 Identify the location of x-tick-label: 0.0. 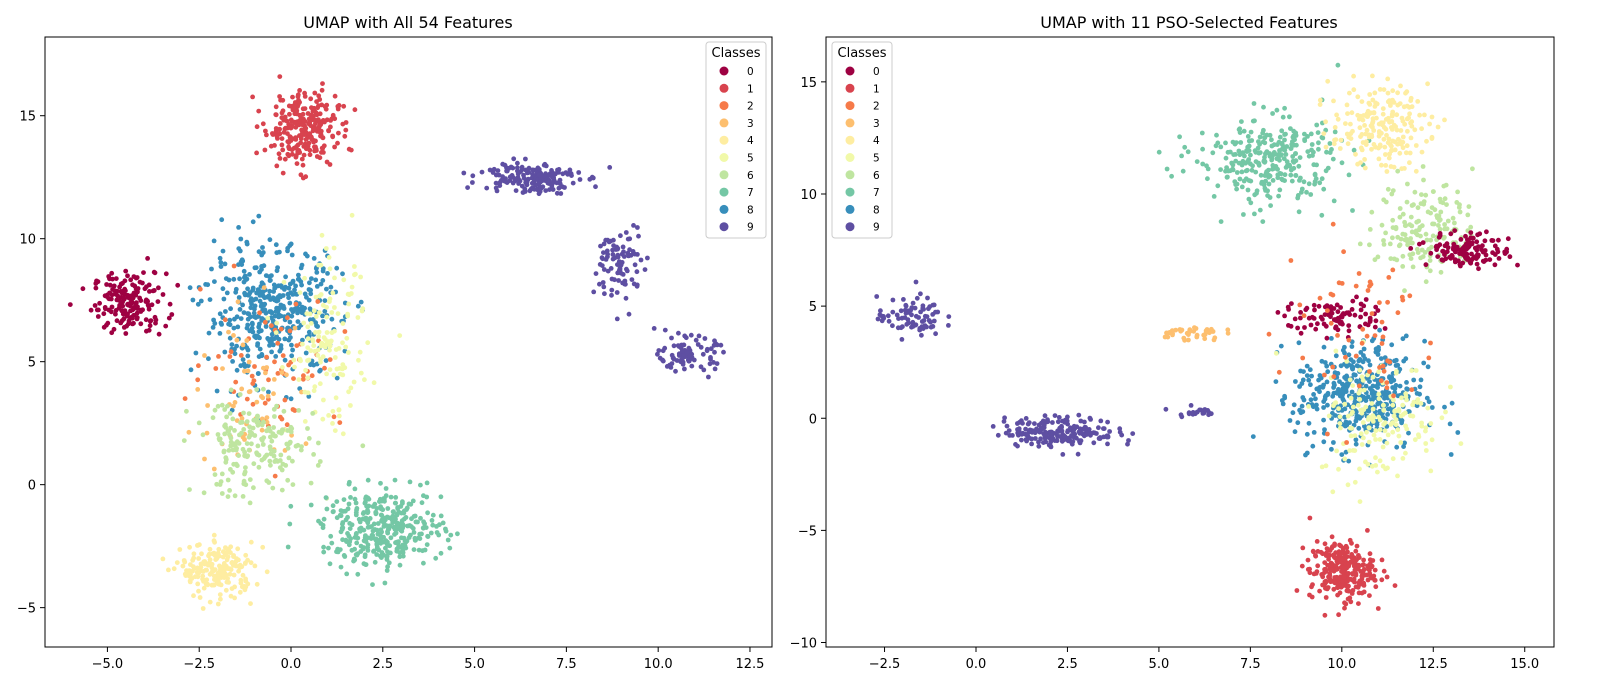
(976, 664).